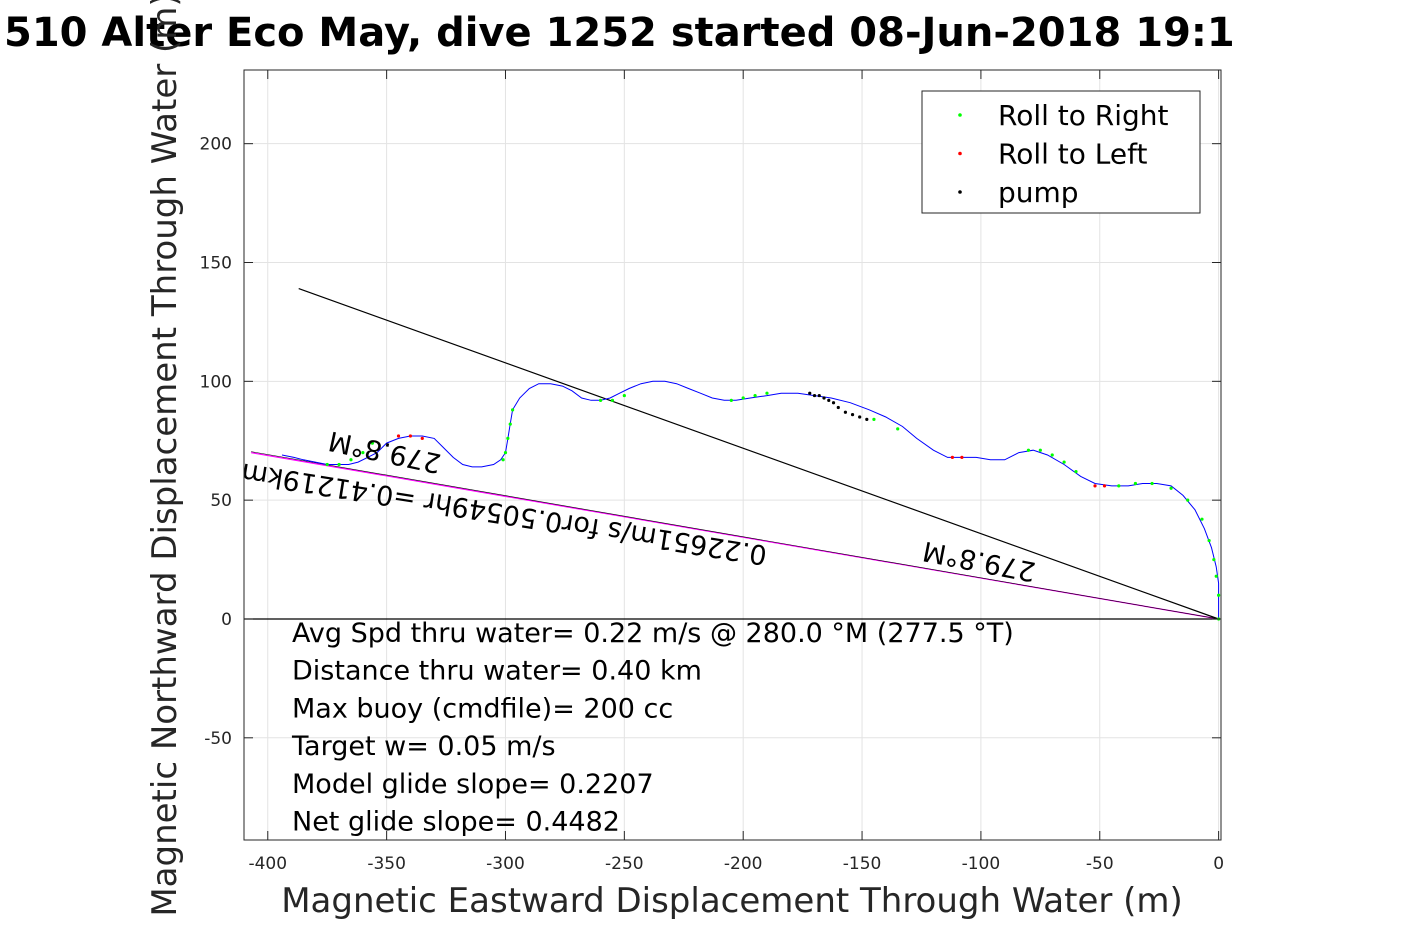 Image resolution: width=1417 pixels, height=945 pixels. Describe the element at coordinates (1100, 864) in the screenshot. I see `x-tick-label: -50` at that location.